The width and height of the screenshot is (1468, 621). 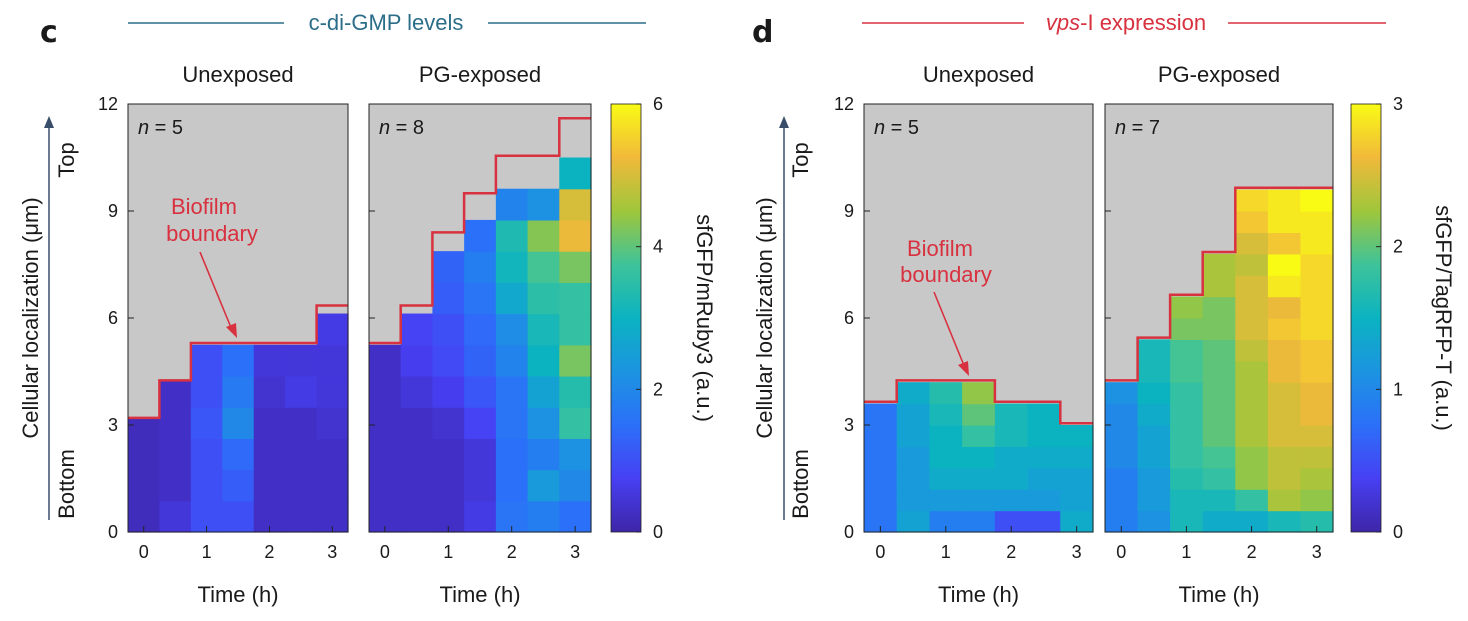 I want to click on colorbar-c-label: sfGFP/mRuby3 (a.u.), so click(x=704, y=318).